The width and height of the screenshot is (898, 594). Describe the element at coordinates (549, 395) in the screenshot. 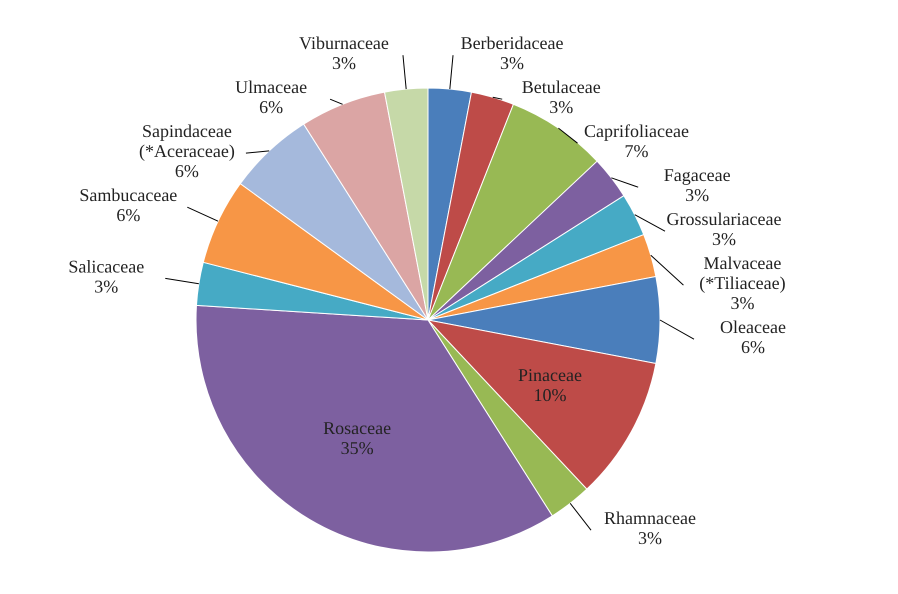

I see `data-label: 10%` at that location.